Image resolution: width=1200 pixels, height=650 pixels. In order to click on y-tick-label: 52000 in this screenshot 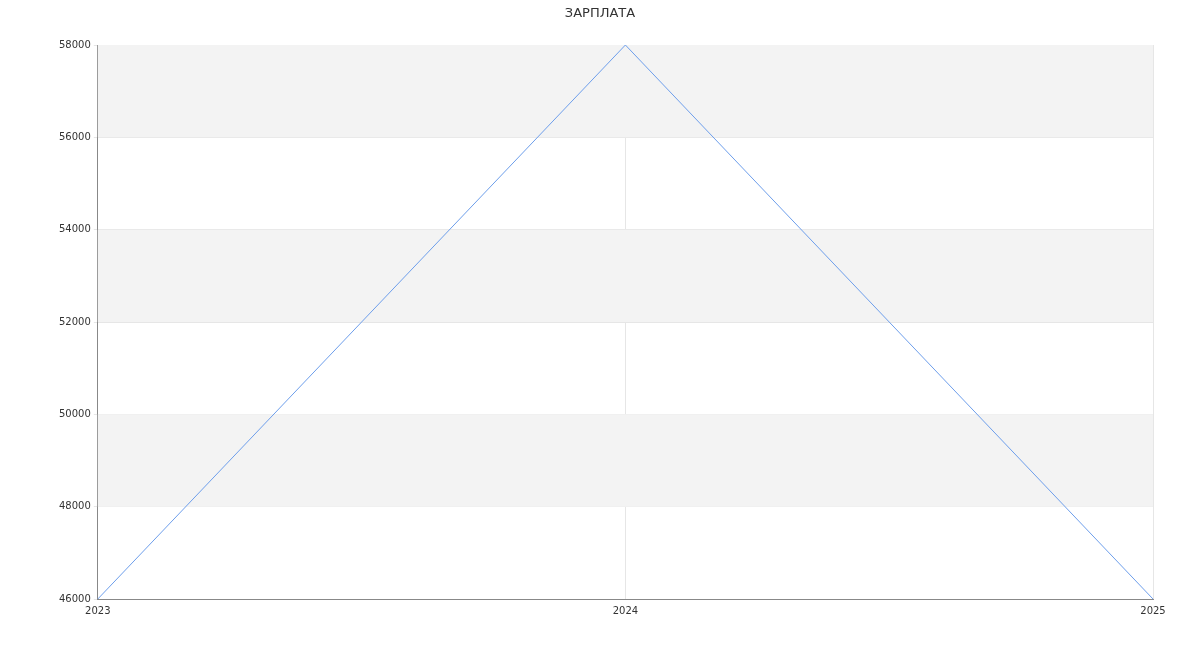, I will do `click(75, 321)`.